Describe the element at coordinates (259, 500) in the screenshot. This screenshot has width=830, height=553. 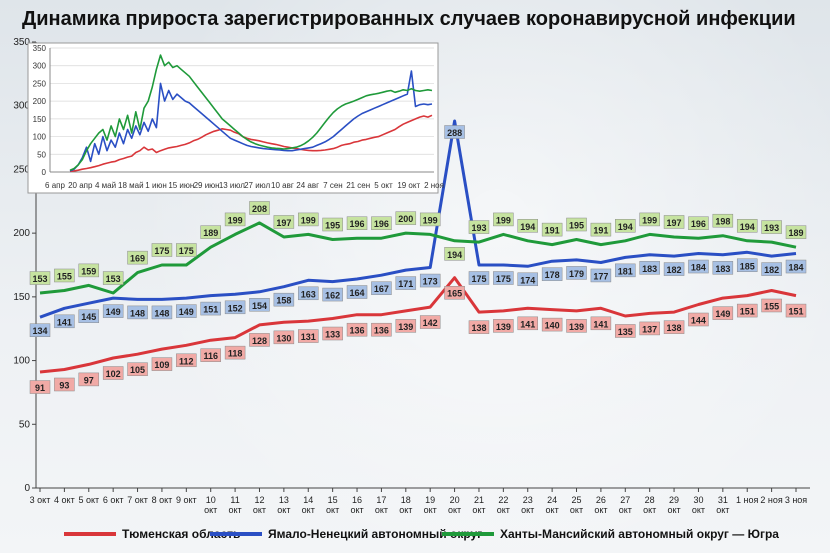
I see `x-tick-label: 12` at that location.